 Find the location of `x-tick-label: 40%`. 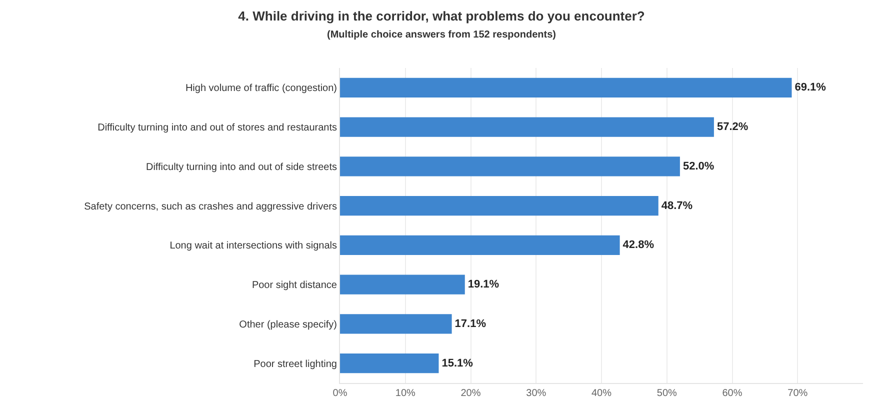

x-tick-label: 40% is located at coordinates (601, 393).